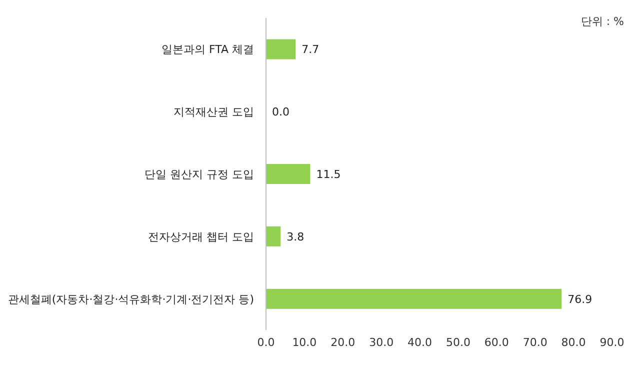  Describe the element at coordinates (328, 174) in the screenshot. I see `data-label: 11.5` at that location.